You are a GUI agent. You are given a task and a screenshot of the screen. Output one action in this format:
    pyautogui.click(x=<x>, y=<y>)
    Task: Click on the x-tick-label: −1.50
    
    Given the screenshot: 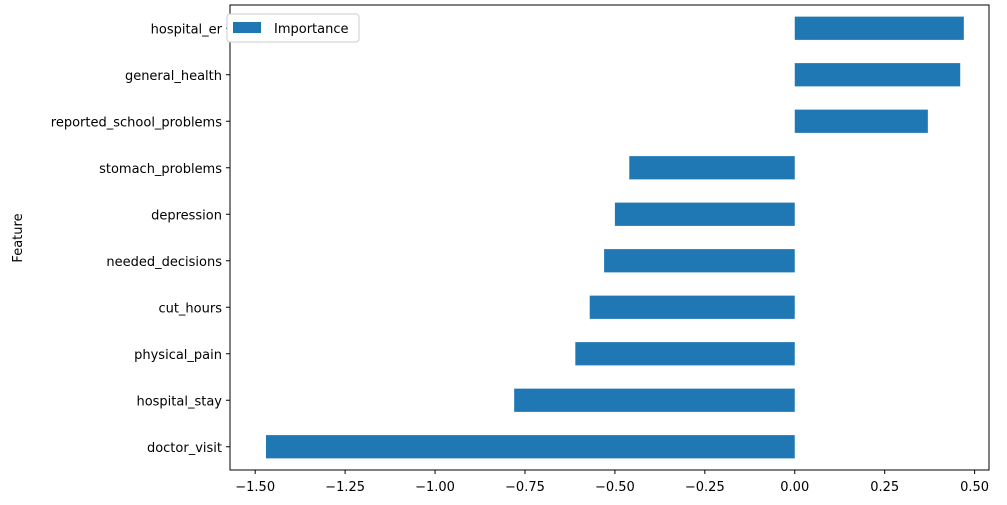 What is the action you would take?
    pyautogui.click(x=255, y=487)
    